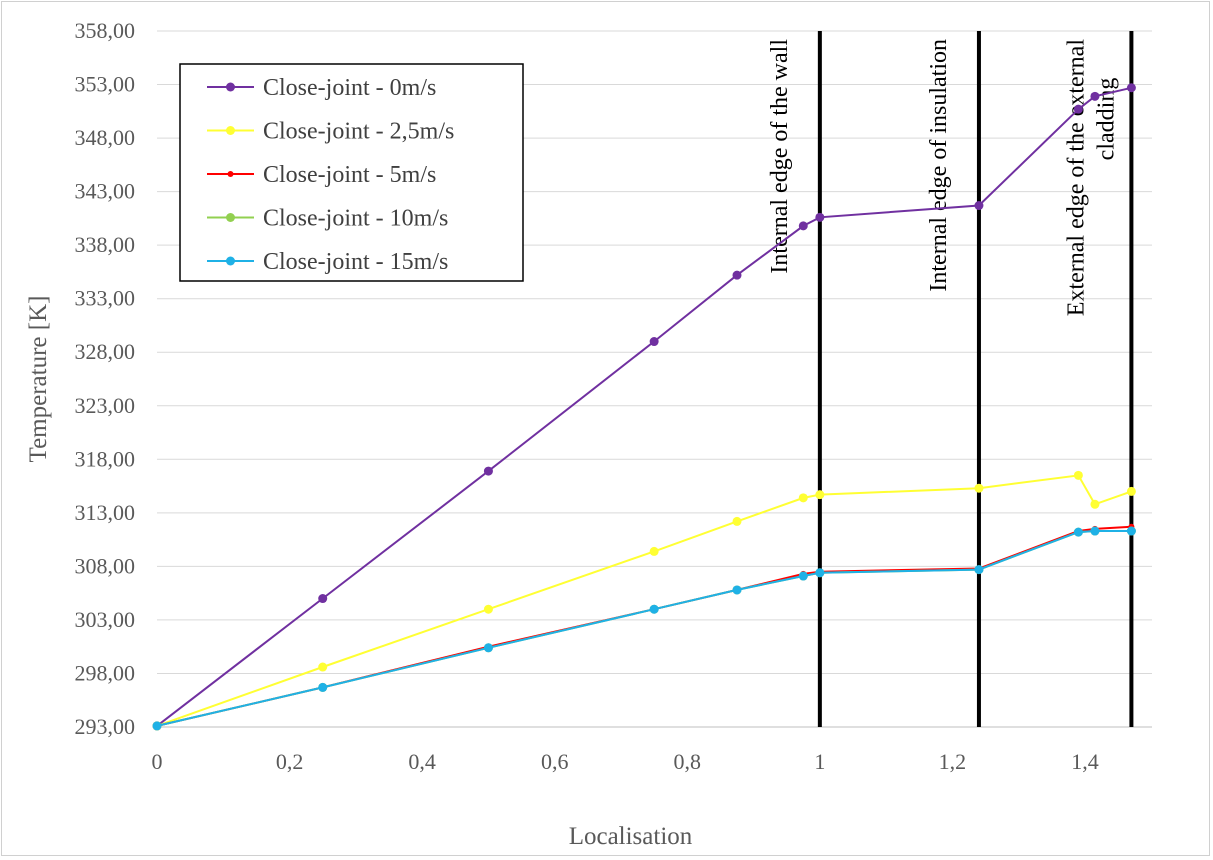  Describe the element at coordinates (555, 761) in the screenshot. I see `x-tick-label: 0,6` at that location.